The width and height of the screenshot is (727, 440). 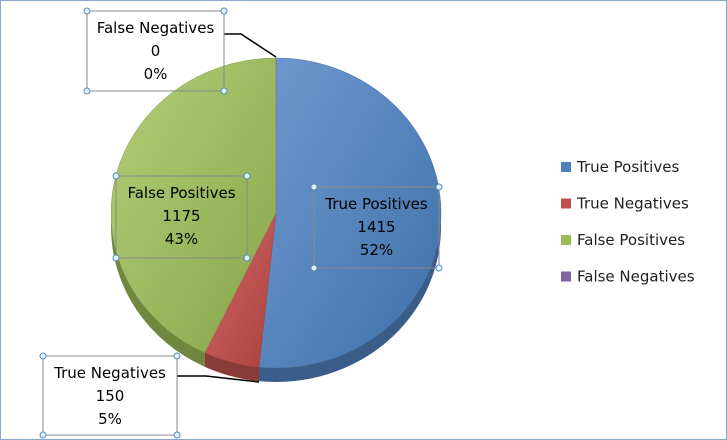 I want to click on legend-label: True Positives, so click(x=627, y=167).